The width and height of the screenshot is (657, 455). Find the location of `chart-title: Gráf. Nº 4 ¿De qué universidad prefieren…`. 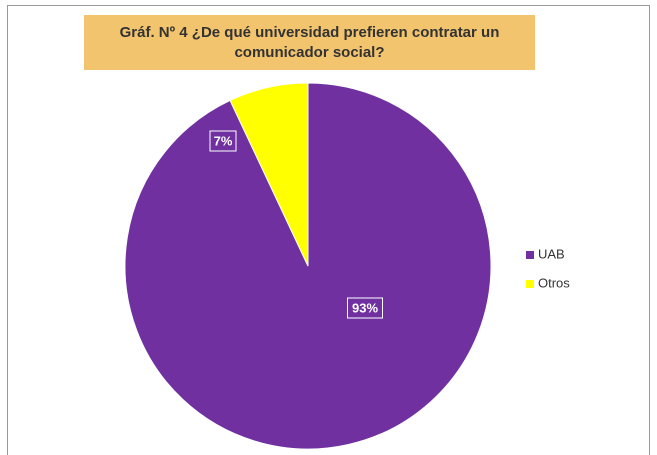

chart-title: Gráf. Nº 4 ¿De qué universidad prefieren… is located at coordinates (309, 42).